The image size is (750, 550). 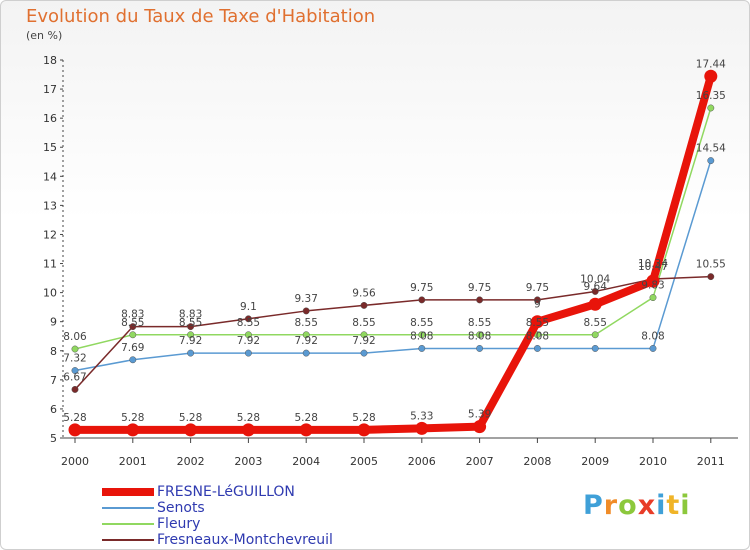 I want to click on chart-title: Evolution du Taux de Taxe d'Habitation, so click(x=201, y=16).